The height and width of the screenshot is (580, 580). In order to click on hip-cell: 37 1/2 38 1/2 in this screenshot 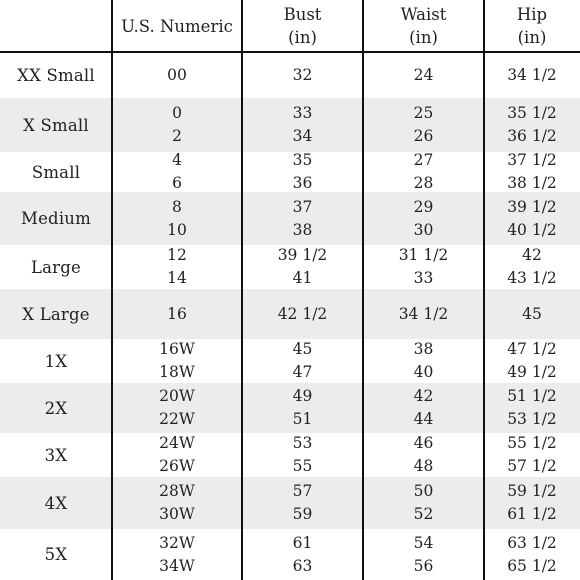, I will do `click(532, 171)`.